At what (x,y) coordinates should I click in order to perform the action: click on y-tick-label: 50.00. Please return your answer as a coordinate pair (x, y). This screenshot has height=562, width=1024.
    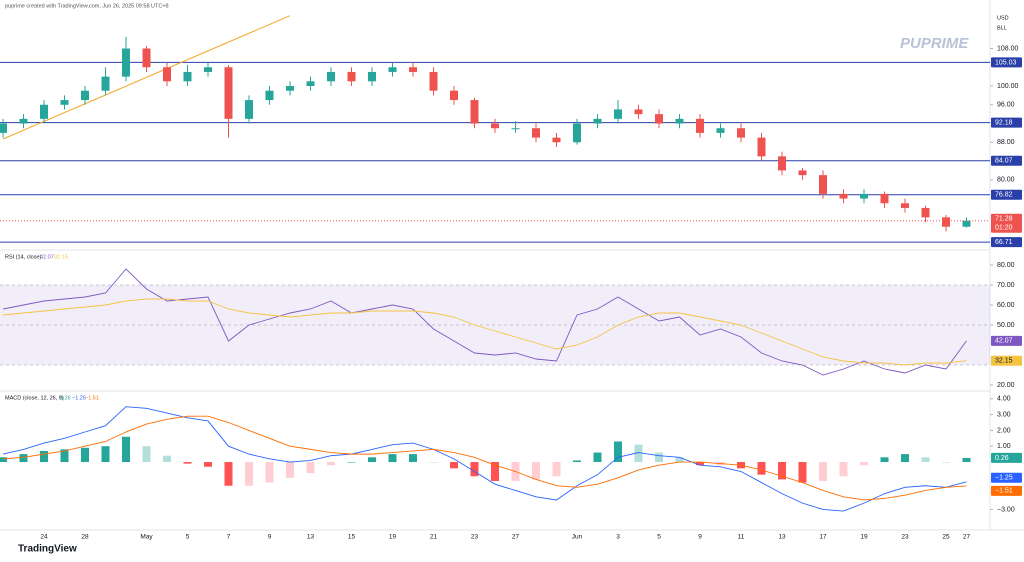
    Looking at the image, I should click on (1006, 325).